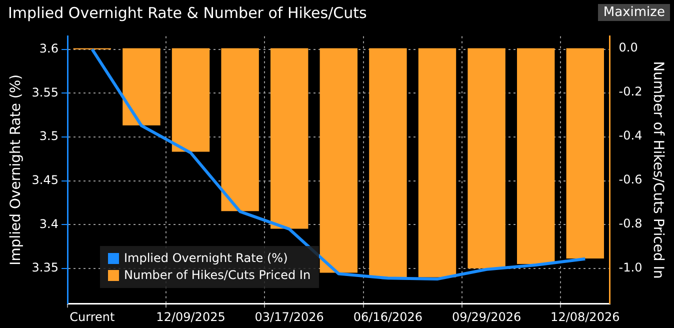 The height and width of the screenshot is (328, 674). Describe the element at coordinates (49, 136) in the screenshot. I see `y-tick-label: 3.5` at that location.